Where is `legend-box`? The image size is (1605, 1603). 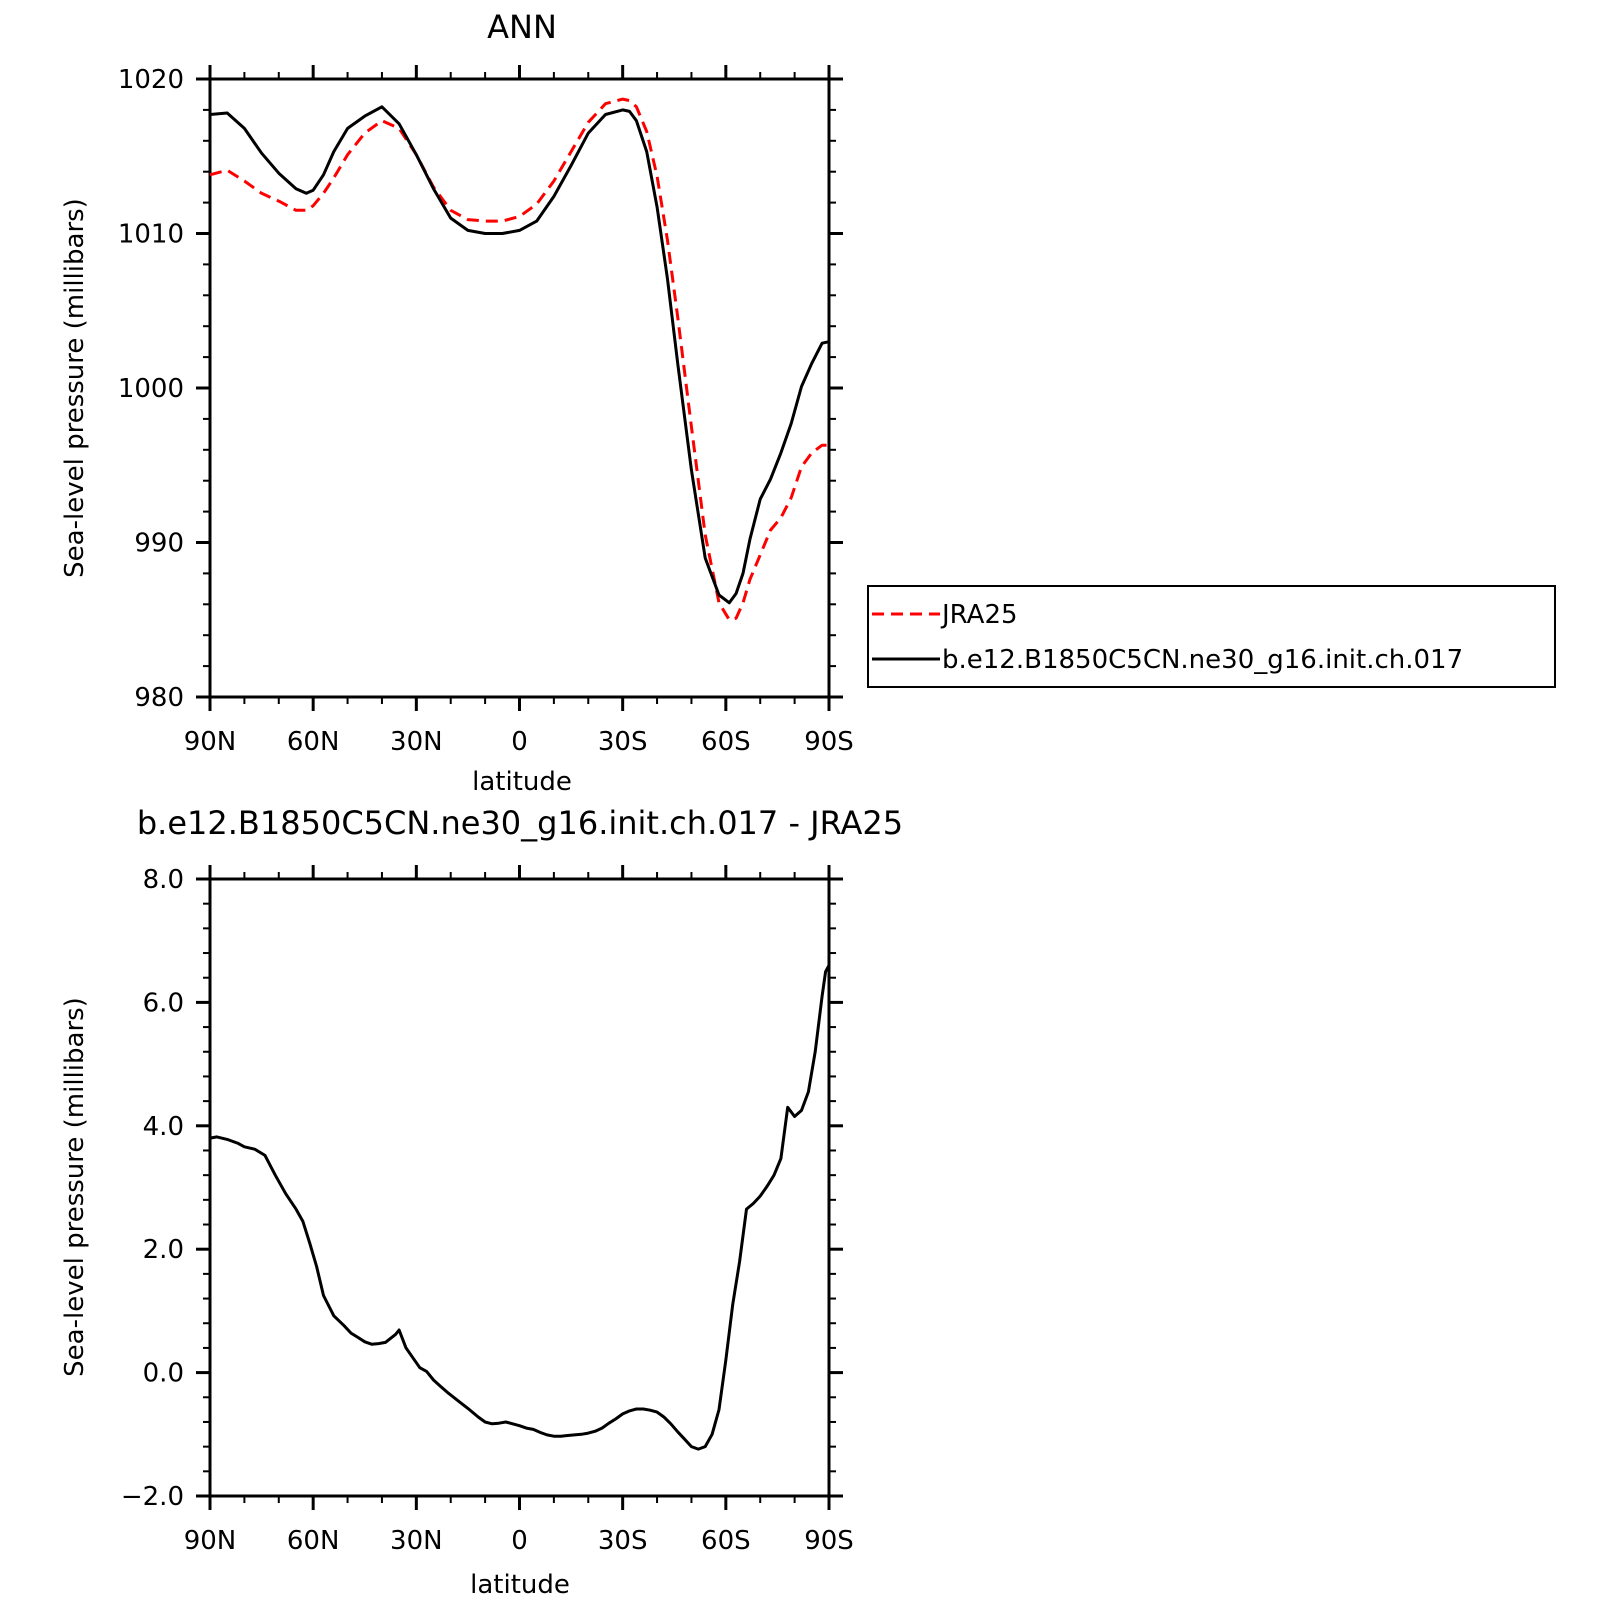
legend-box is located at coordinates (1211, 636).